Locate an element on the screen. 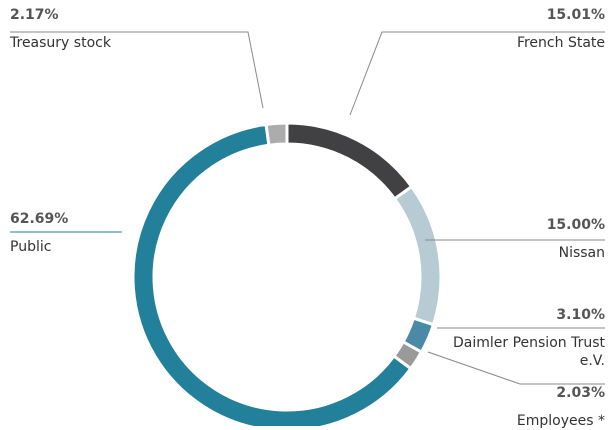 Image resolution: width=610 pixels, height=430 pixels. segment-label: 62.69% Public is located at coordinates (90, 233).